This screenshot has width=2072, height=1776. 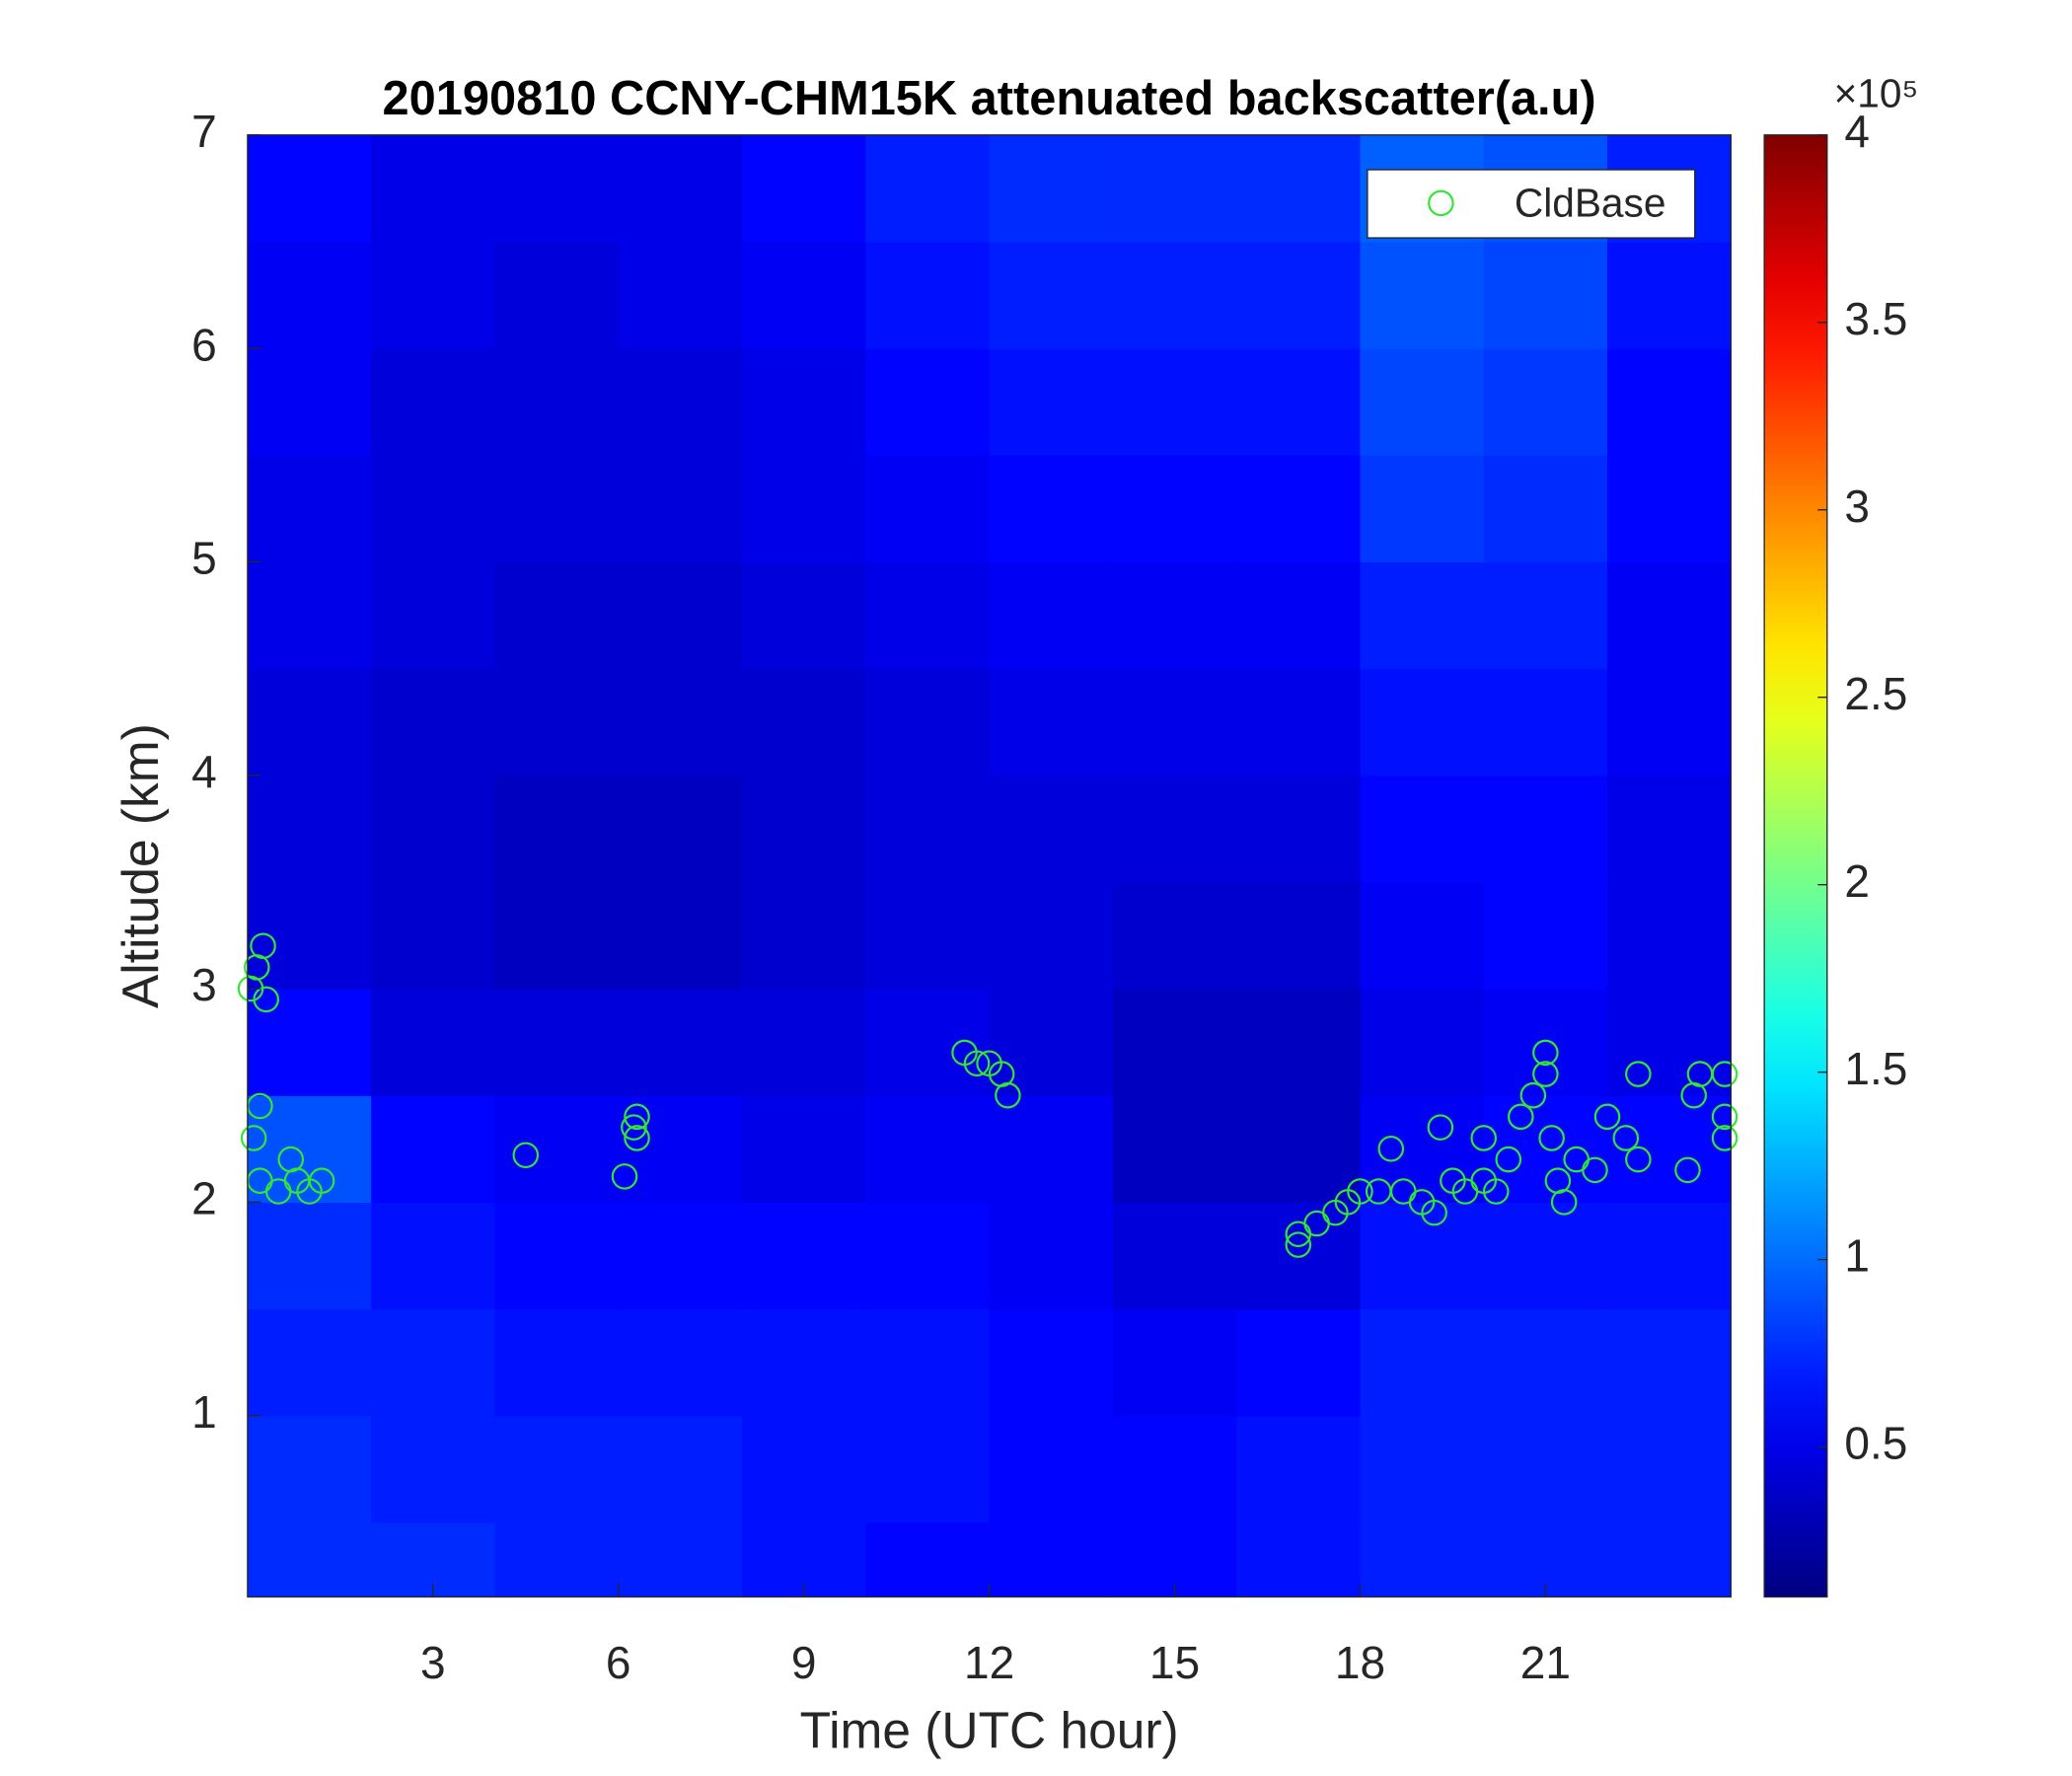 I want to click on y-tick-label: 6, so click(x=204, y=344).